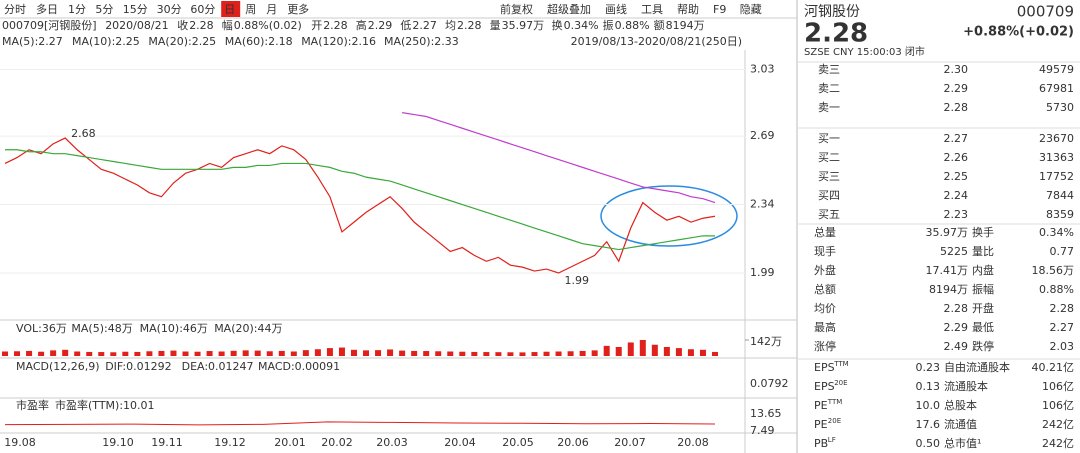 The height and width of the screenshot is (453, 1080). I want to click on x-tick-label: 20.03, so click(392, 442).